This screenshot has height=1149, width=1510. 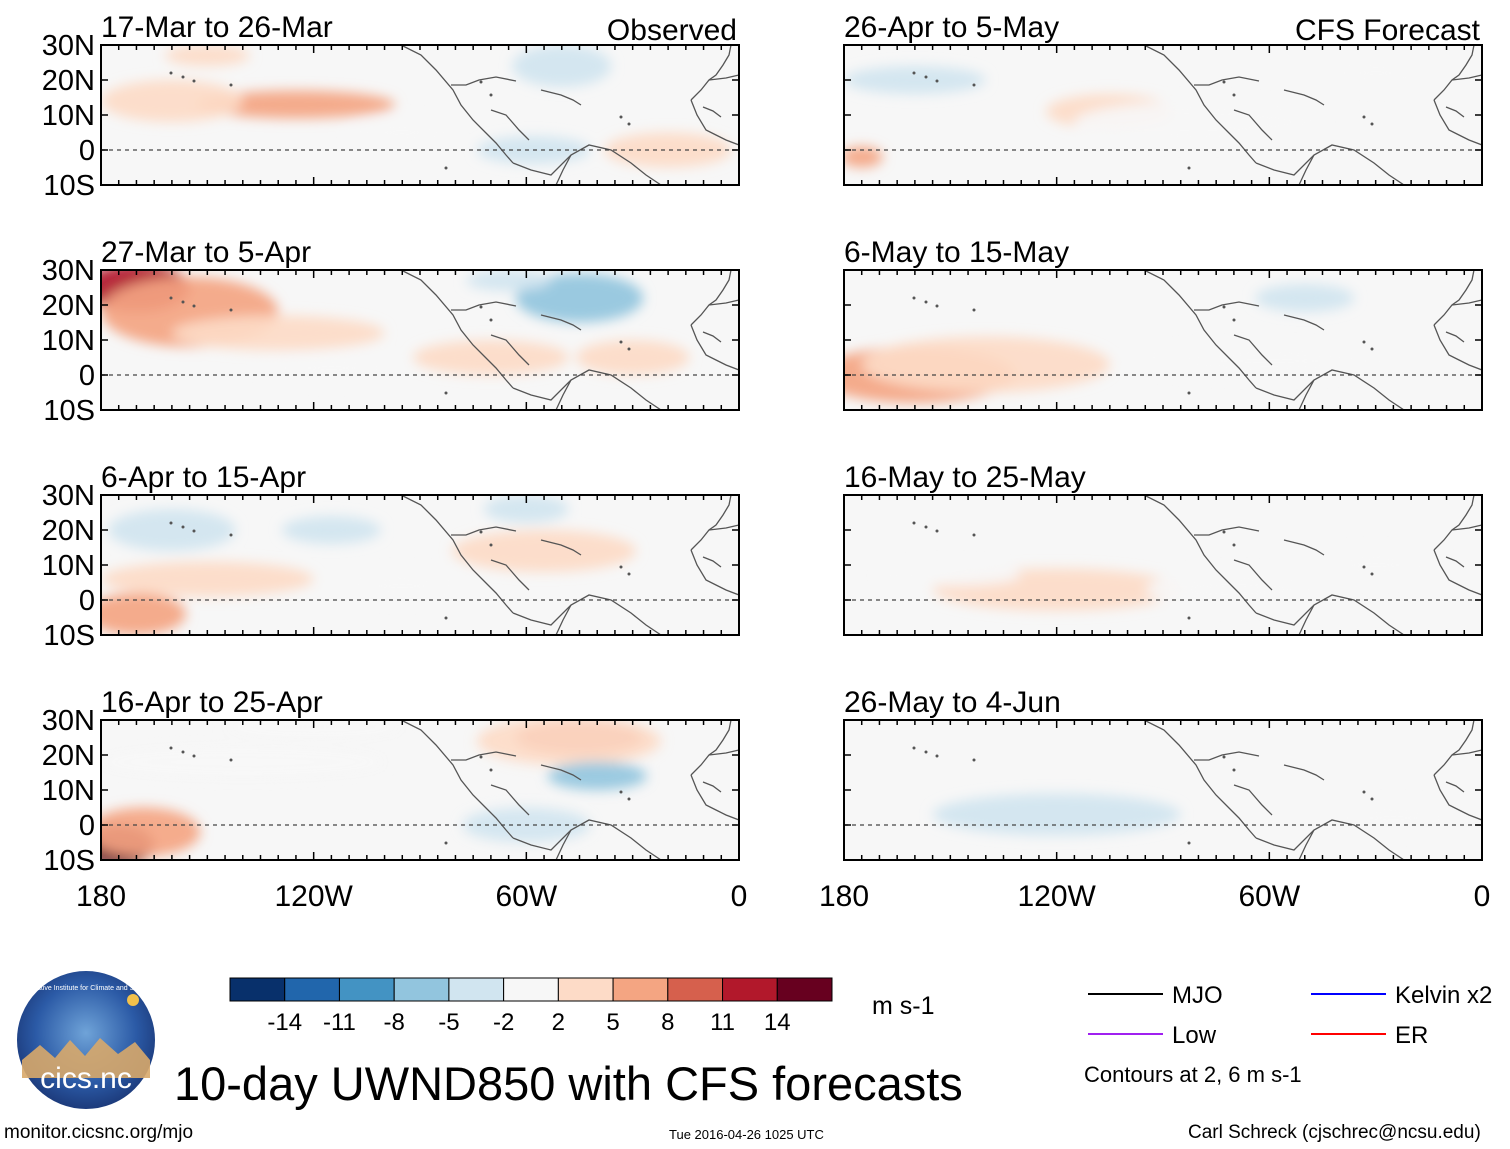 I want to click on colorbar-tick-label: -8, so click(x=394, y=1022).